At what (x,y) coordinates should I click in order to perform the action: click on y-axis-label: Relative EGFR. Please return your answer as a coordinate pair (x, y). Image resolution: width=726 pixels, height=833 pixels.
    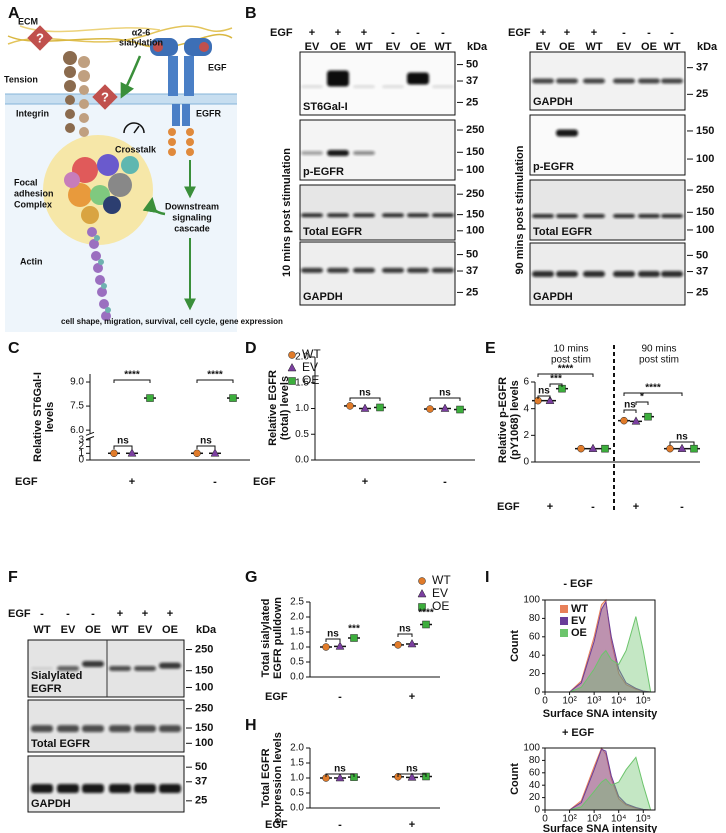
    Looking at the image, I should click on (273, 408).